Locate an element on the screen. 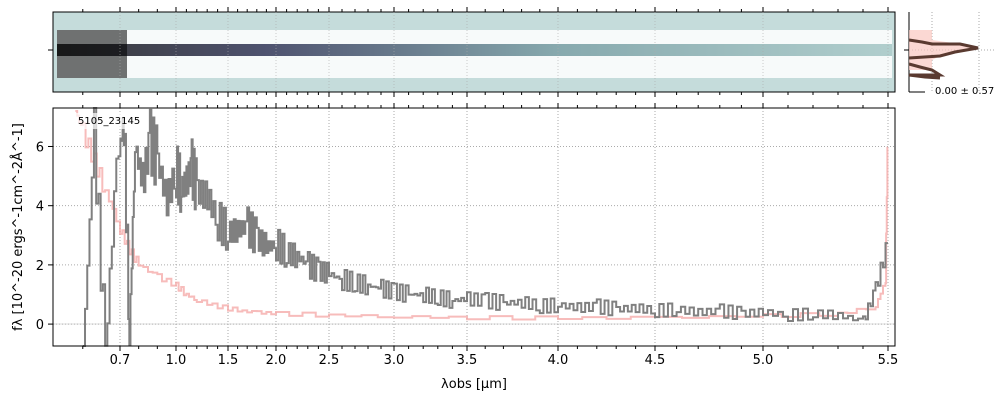 Image resolution: width=1000 pixels, height=404 pixels. side-panel-label: 0.00 ± 0.57 is located at coordinates (964, 91).